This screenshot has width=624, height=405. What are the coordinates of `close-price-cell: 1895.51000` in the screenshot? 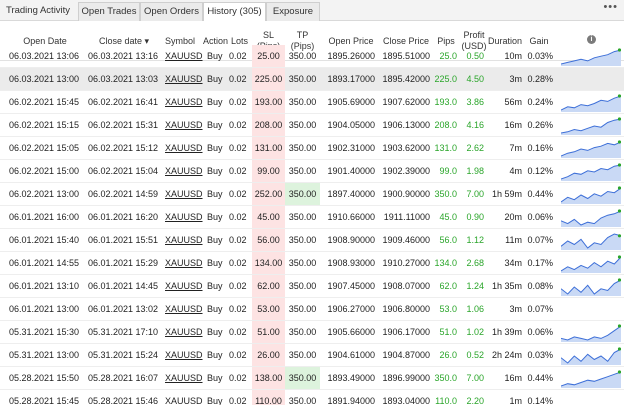 It's located at (406, 56).